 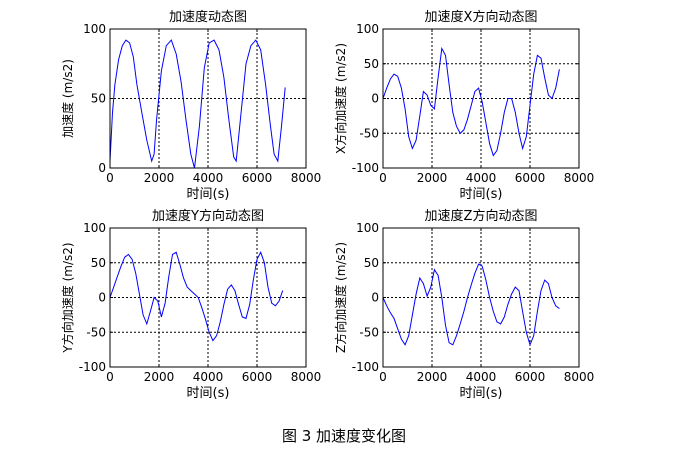 I want to click on y-axis-label: 加速度 (m/s2), so click(x=67, y=98).